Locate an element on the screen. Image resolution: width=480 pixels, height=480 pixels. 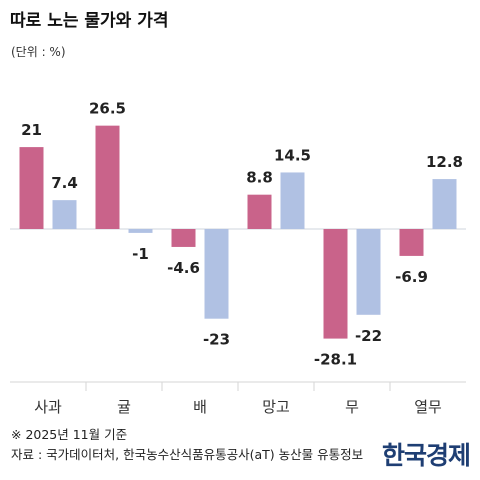
data-label: -22 is located at coordinates (368, 336).